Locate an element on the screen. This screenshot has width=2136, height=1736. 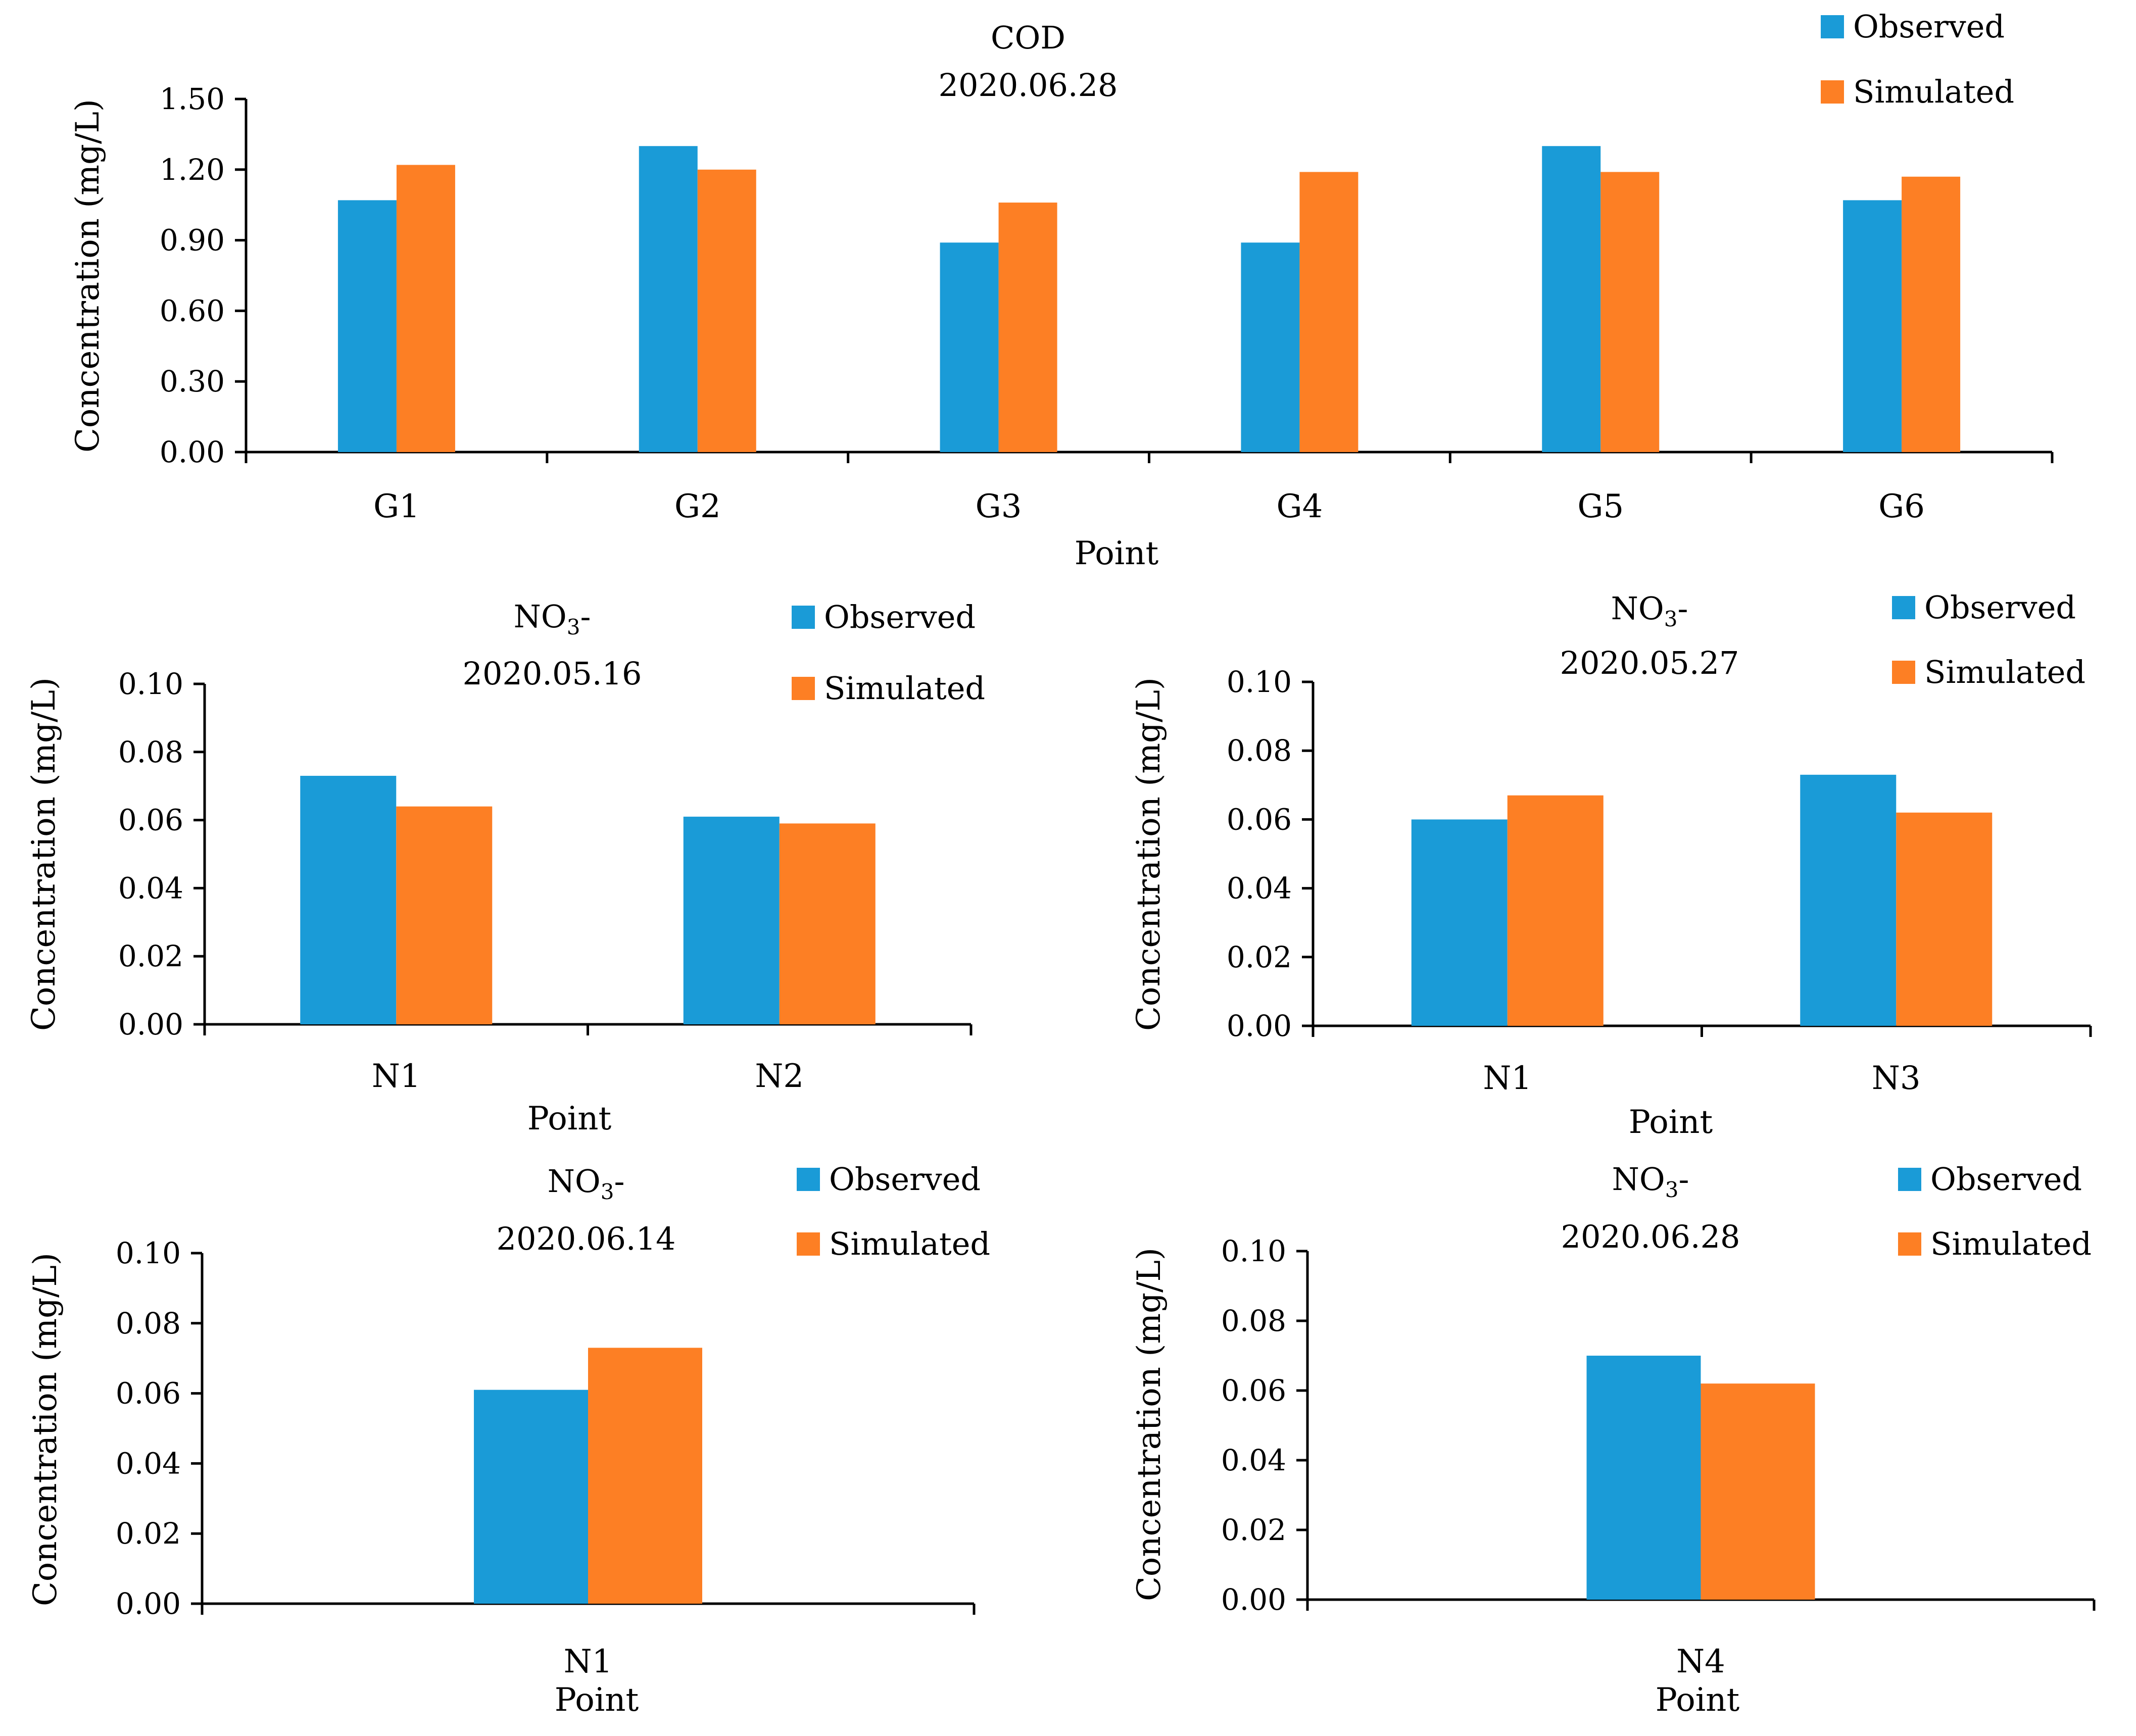
x-tick-label: N4 is located at coordinates (1700, 1661).